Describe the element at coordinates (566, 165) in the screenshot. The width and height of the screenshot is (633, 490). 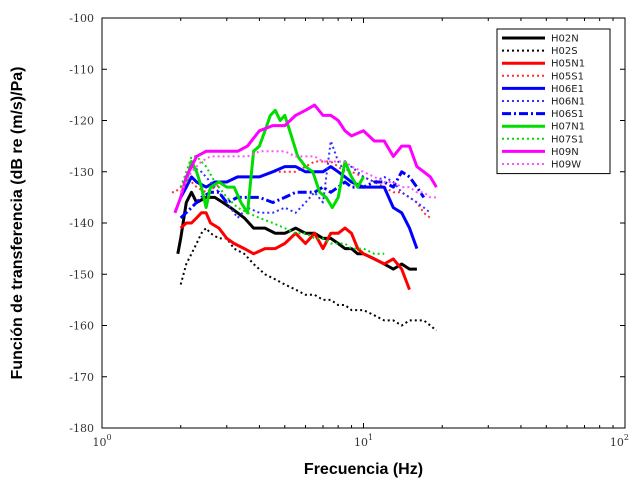
I see `legend-label: H09W` at that location.